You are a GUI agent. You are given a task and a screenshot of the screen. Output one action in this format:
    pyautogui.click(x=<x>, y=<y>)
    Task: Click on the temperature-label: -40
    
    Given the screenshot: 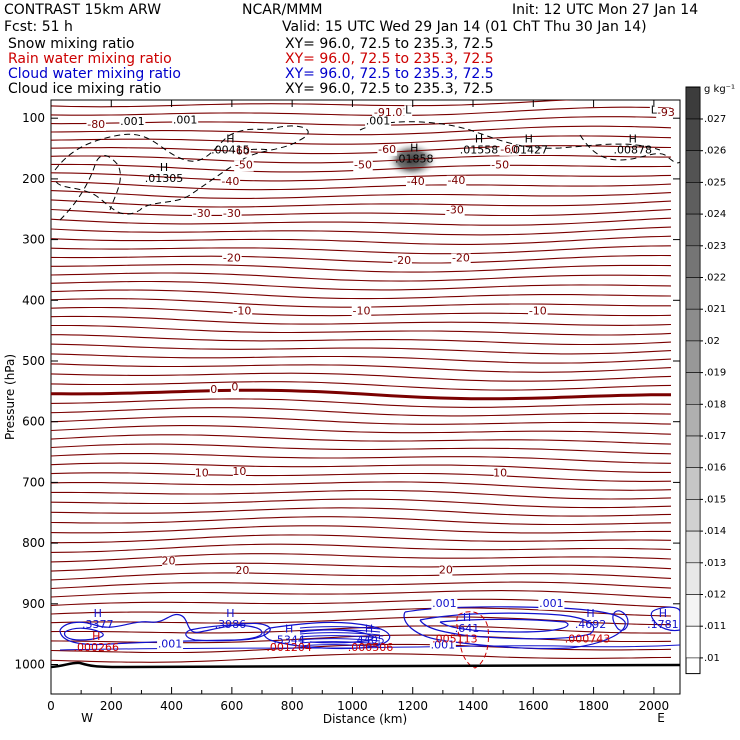 What is the action you would take?
    pyautogui.click(x=230, y=181)
    